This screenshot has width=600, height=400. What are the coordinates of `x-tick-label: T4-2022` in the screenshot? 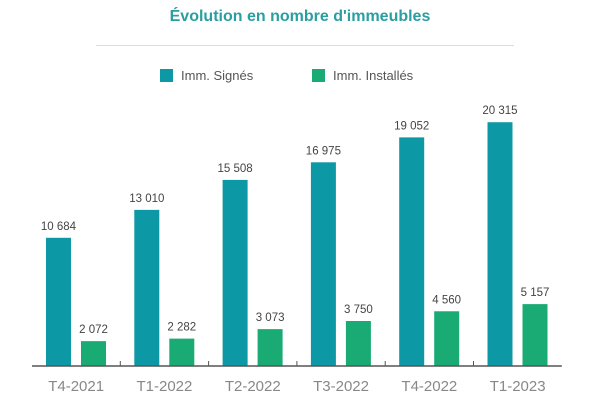 It's located at (429, 386).